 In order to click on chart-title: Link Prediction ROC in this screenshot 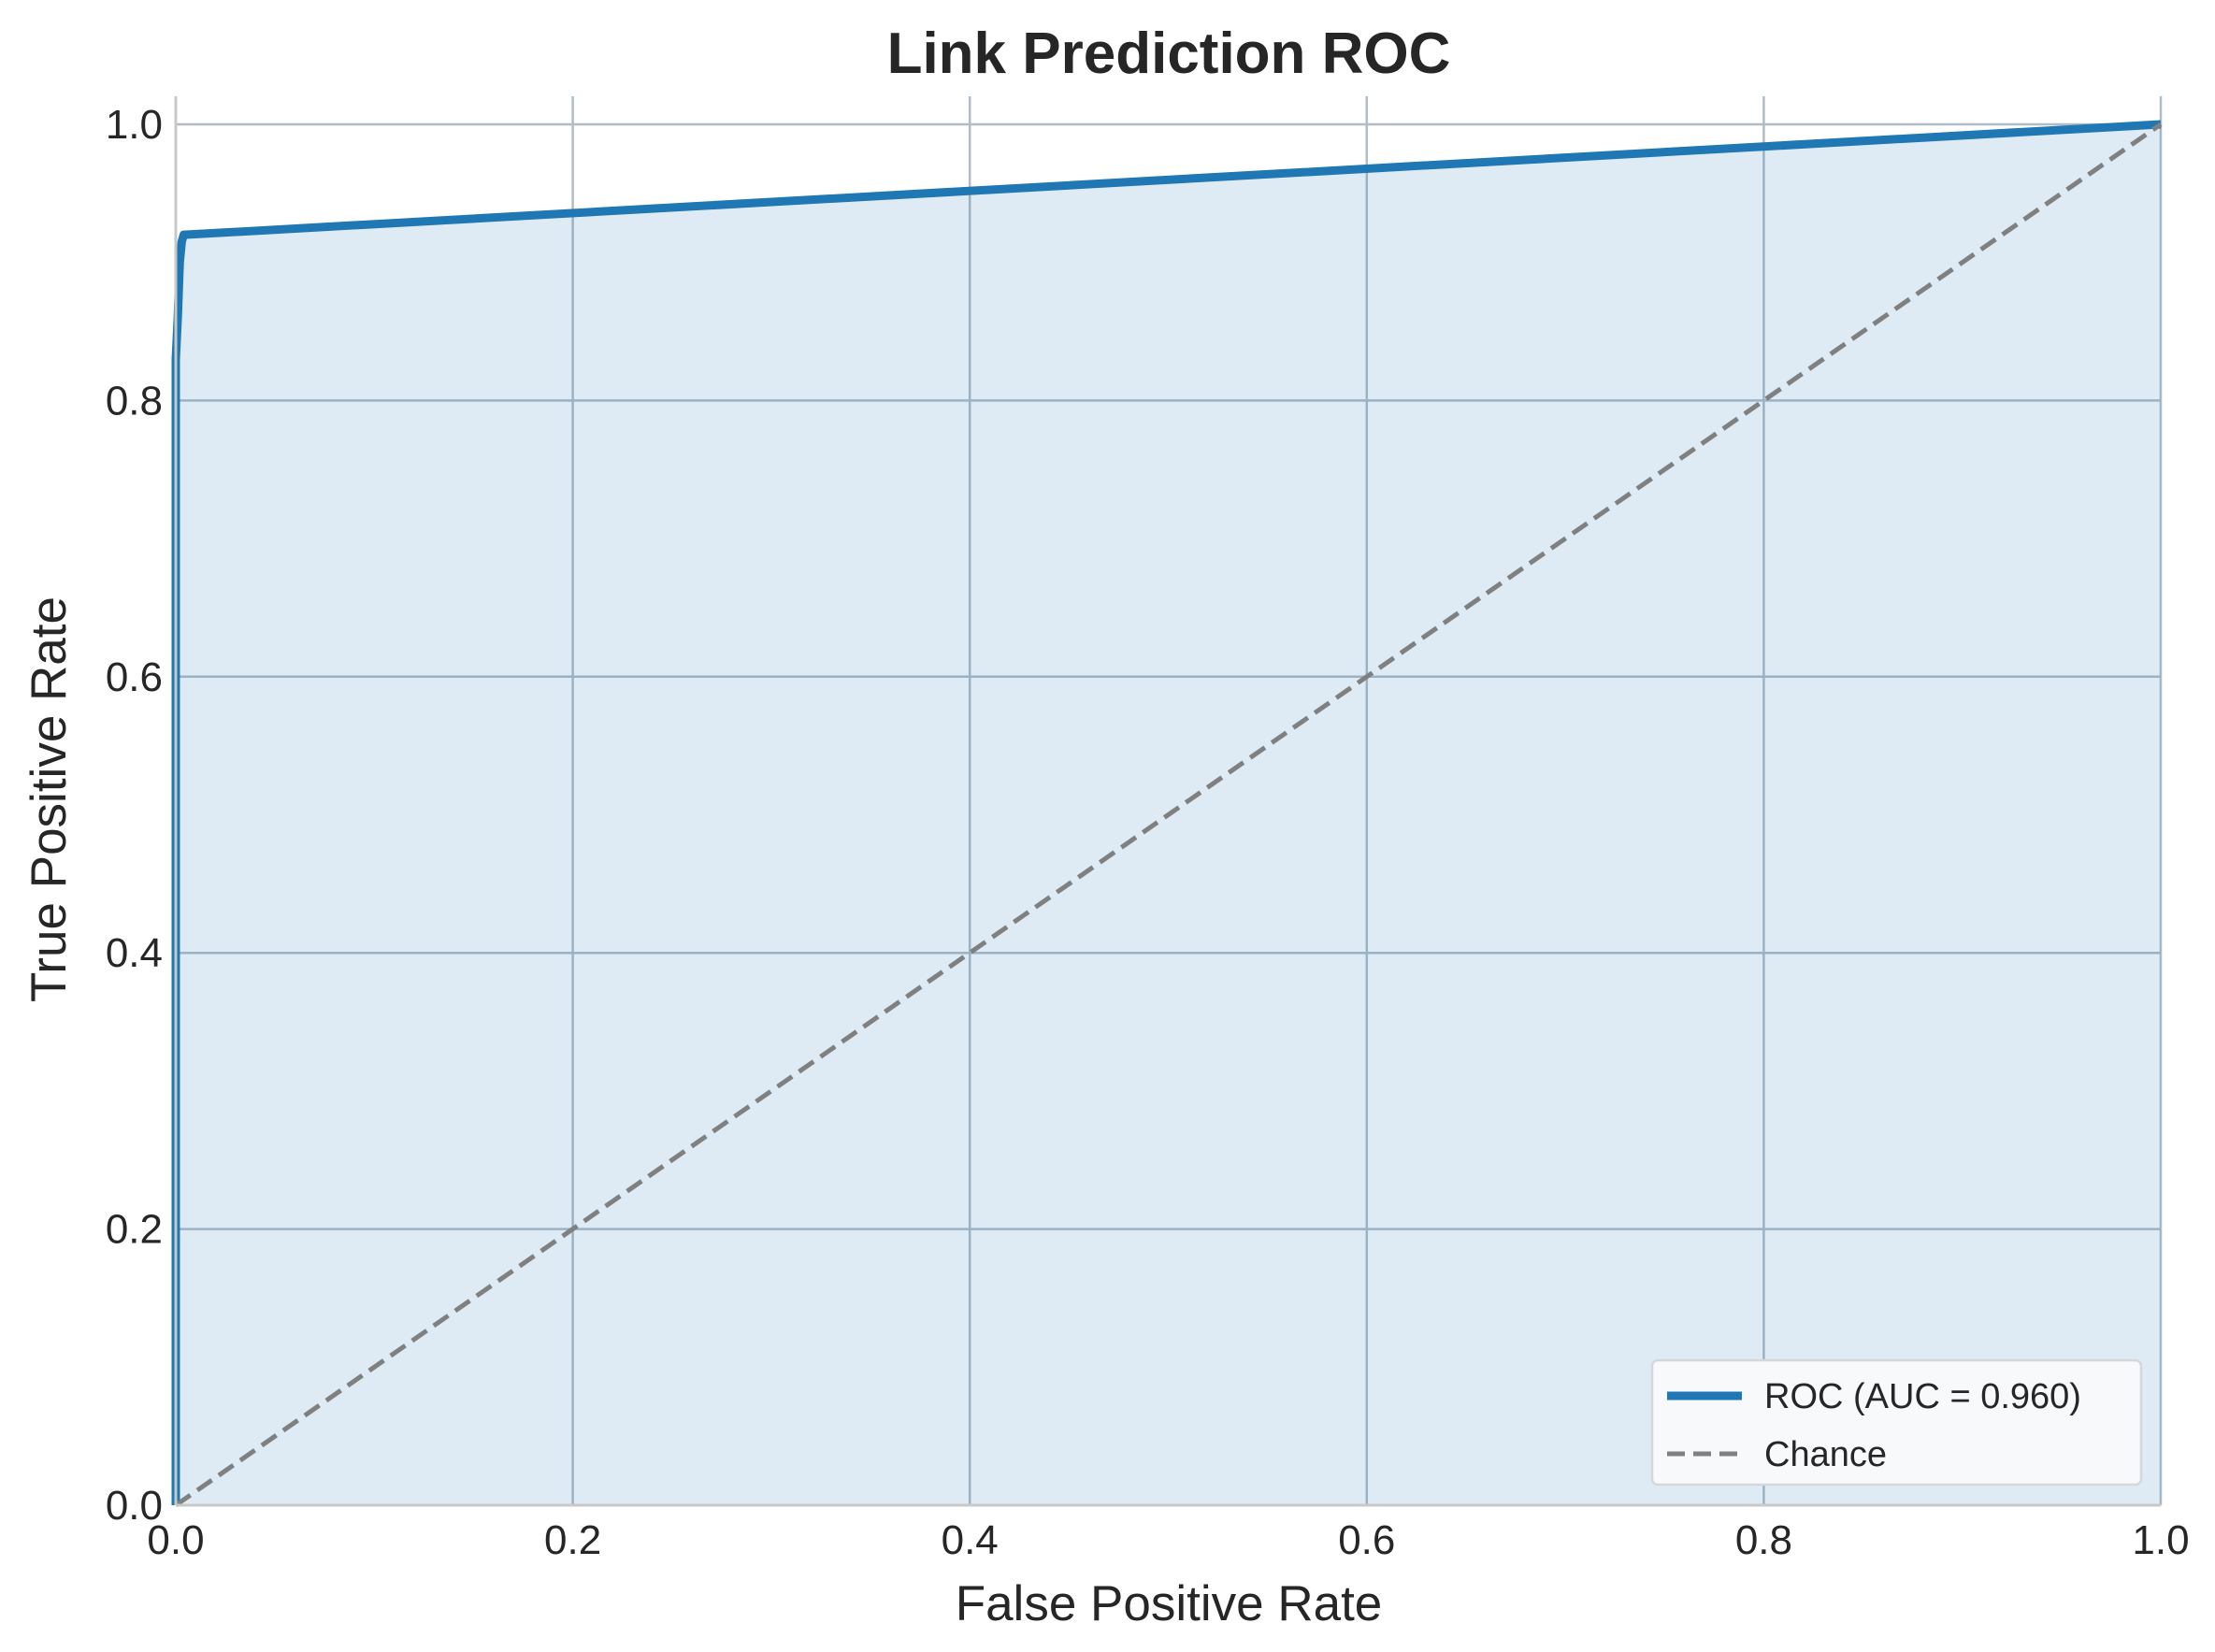, I will do `click(1169, 54)`.